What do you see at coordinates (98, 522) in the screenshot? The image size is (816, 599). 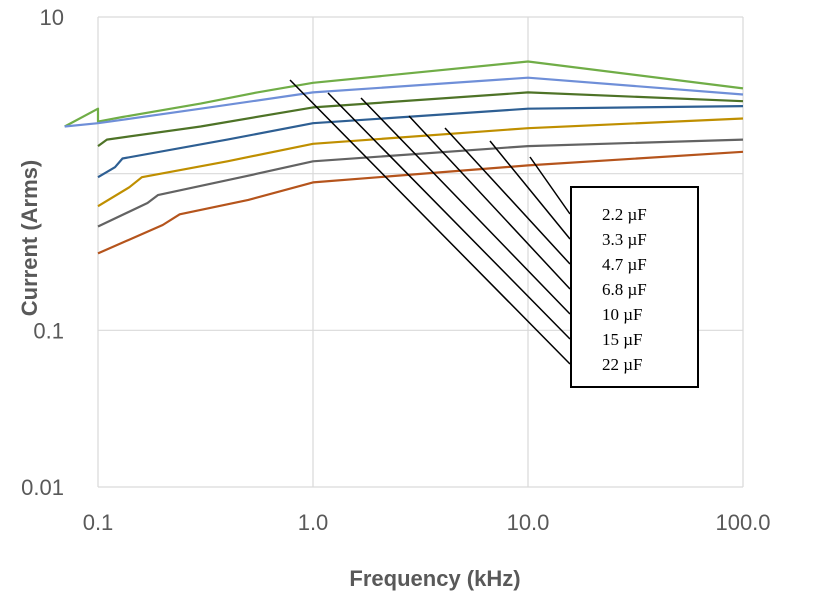 I see `x-tick-label: 0.1` at bounding box center [98, 522].